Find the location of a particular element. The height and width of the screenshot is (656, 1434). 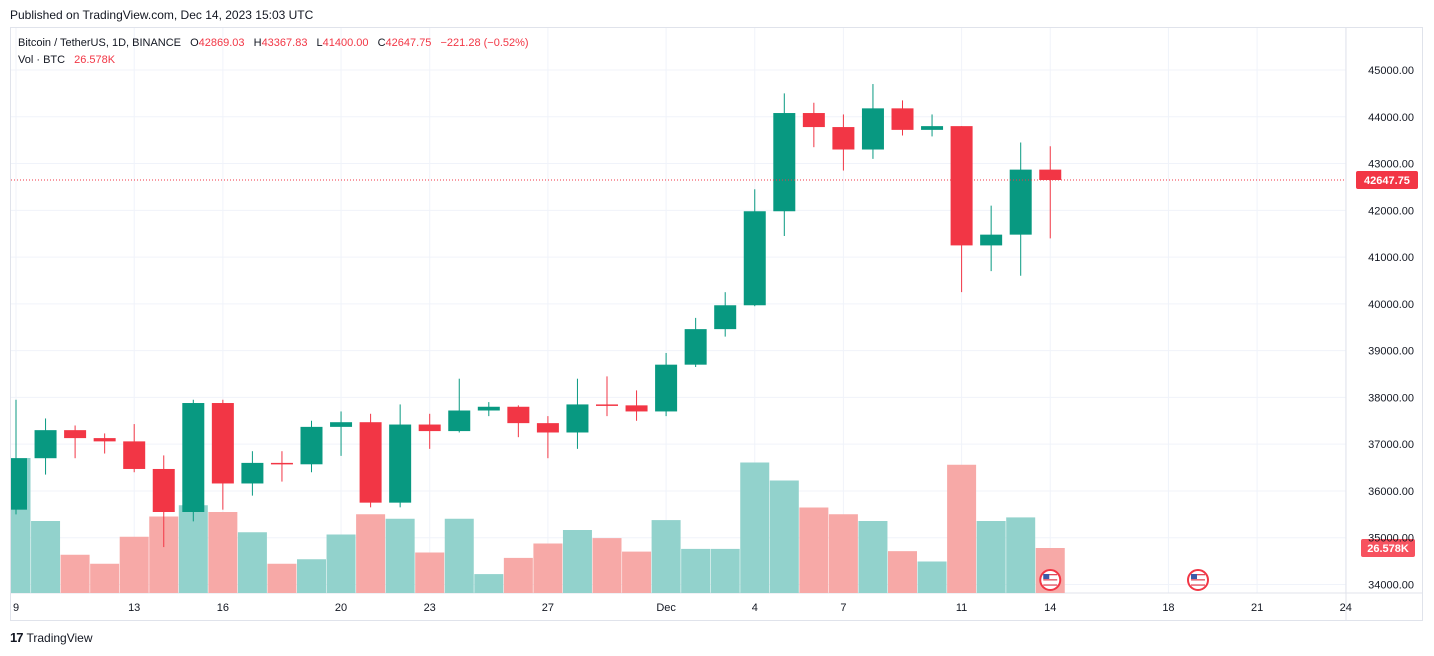

tradingview-branding: 17 TradingView is located at coordinates (51, 637).